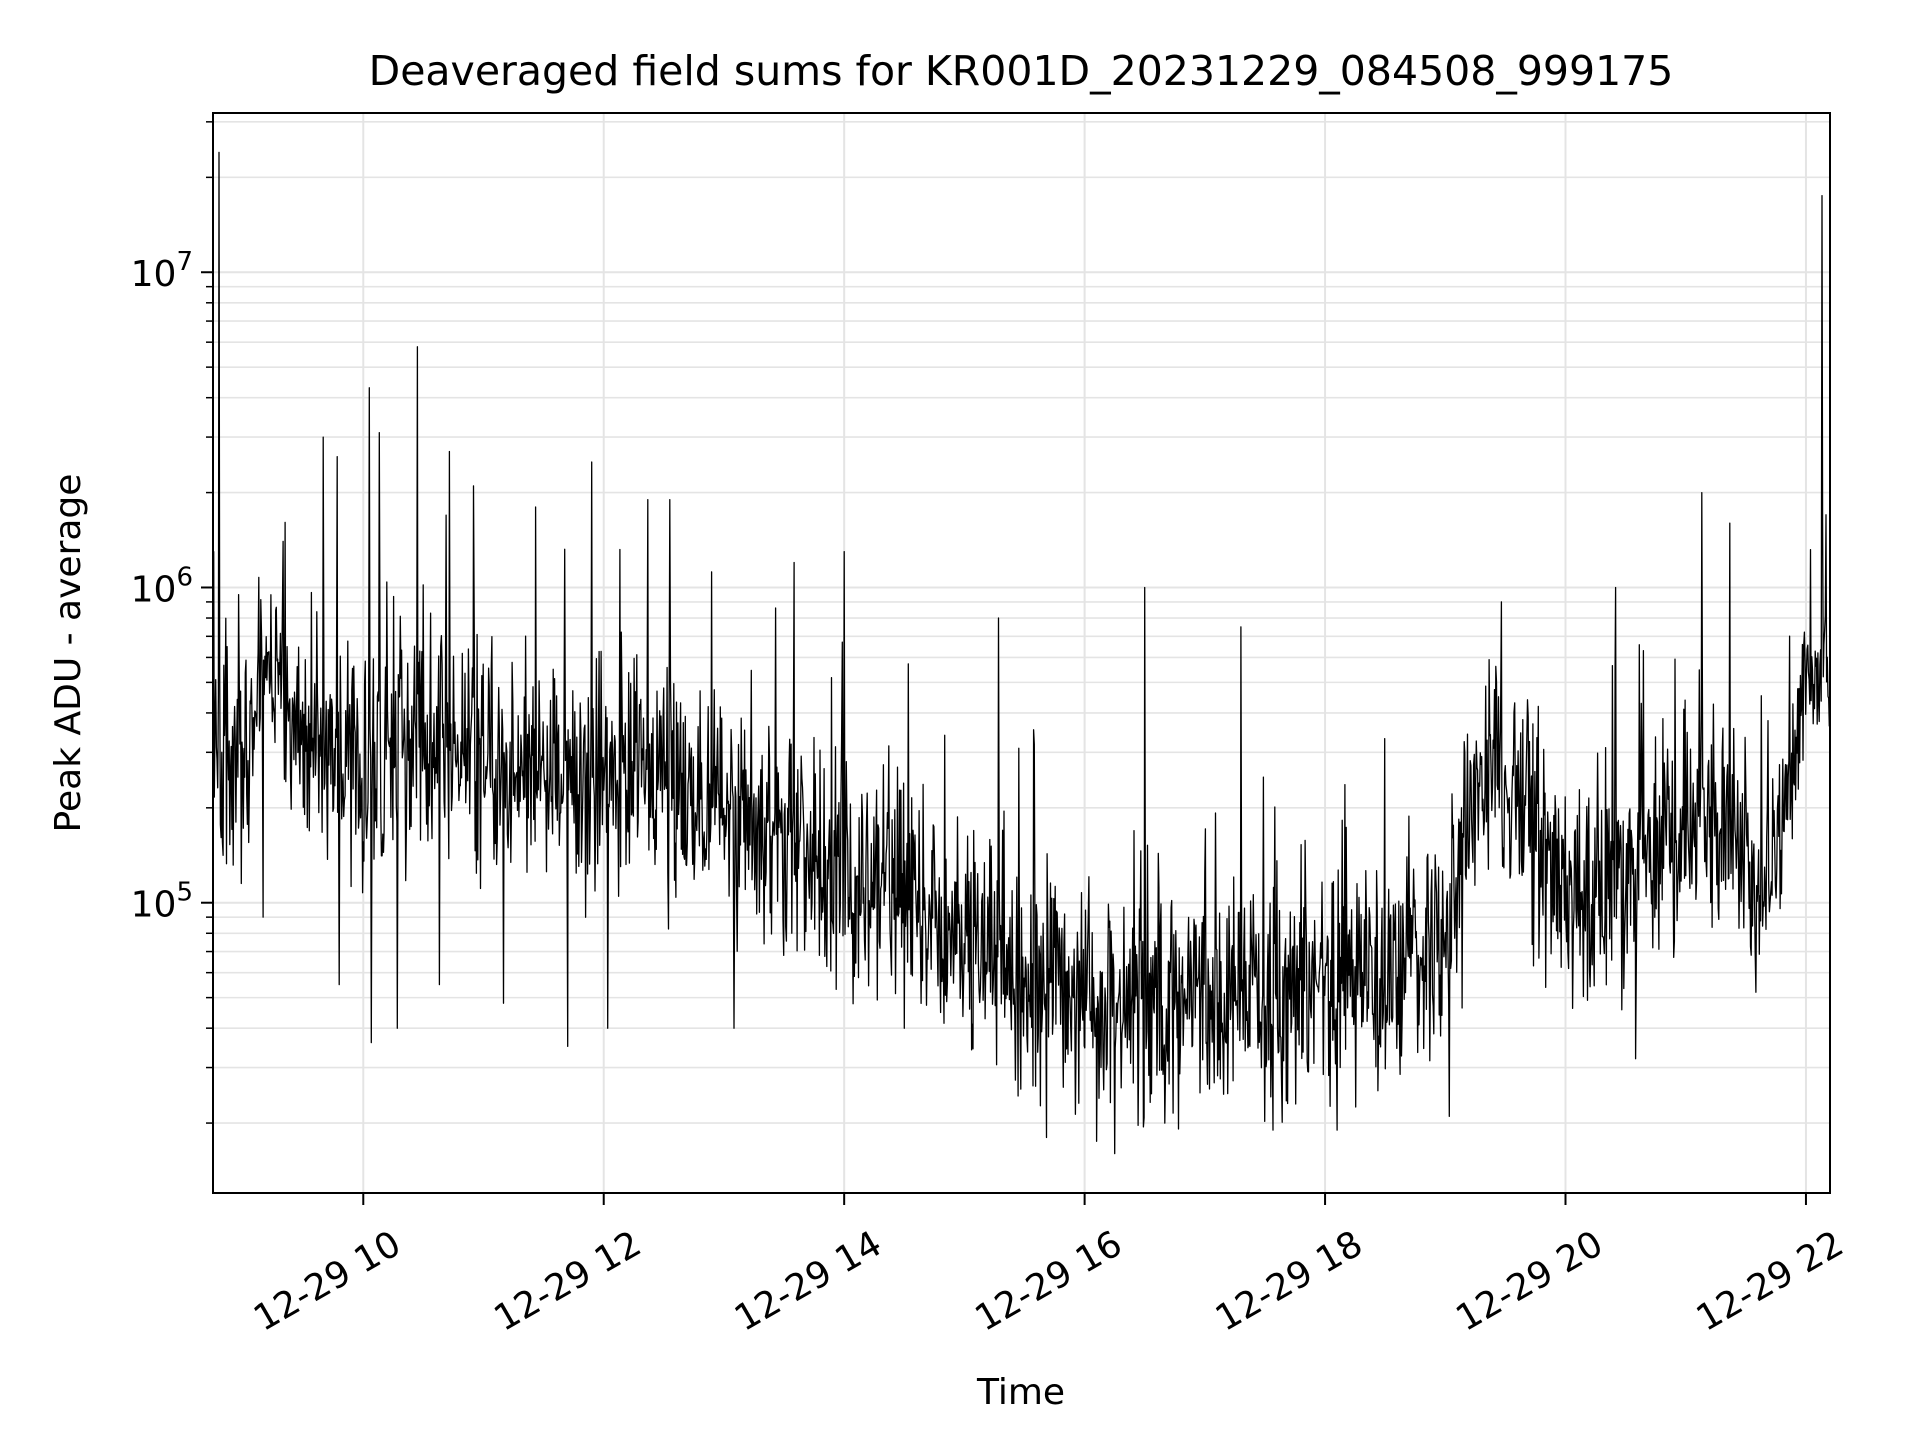 This screenshot has width=1920, height=1440. I want to click on y-tick-exponent: 7, so click(184, 262).